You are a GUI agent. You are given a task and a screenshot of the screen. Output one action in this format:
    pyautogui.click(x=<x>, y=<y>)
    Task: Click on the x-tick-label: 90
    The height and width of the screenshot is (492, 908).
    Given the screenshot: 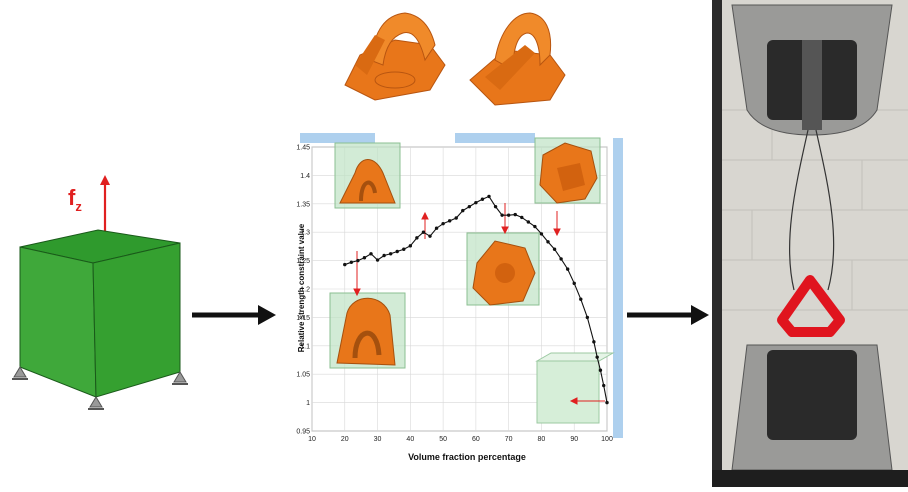 What is the action you would take?
    pyautogui.click(x=574, y=439)
    